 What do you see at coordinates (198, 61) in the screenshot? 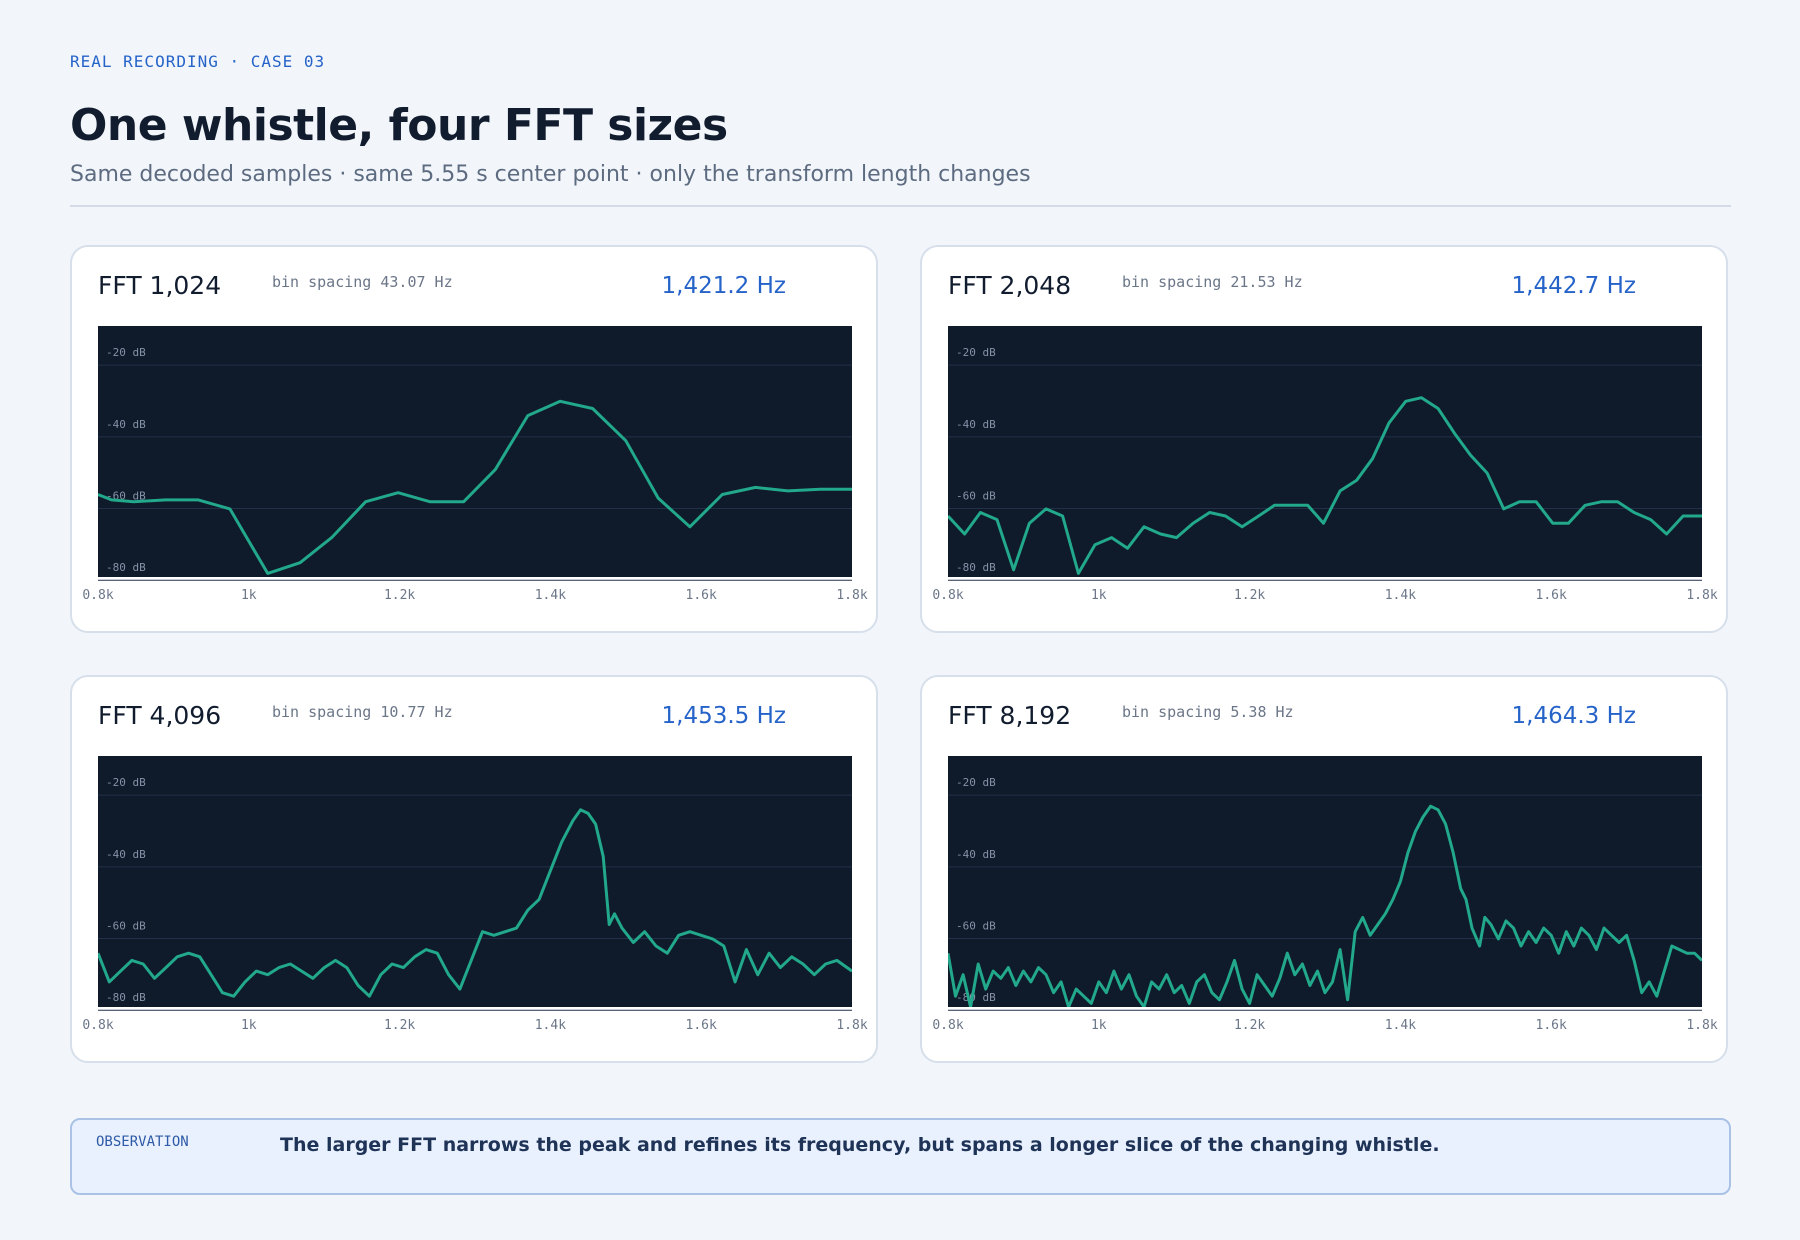
I see `eyebrow: REAL RECORDING · CASE 03` at bounding box center [198, 61].